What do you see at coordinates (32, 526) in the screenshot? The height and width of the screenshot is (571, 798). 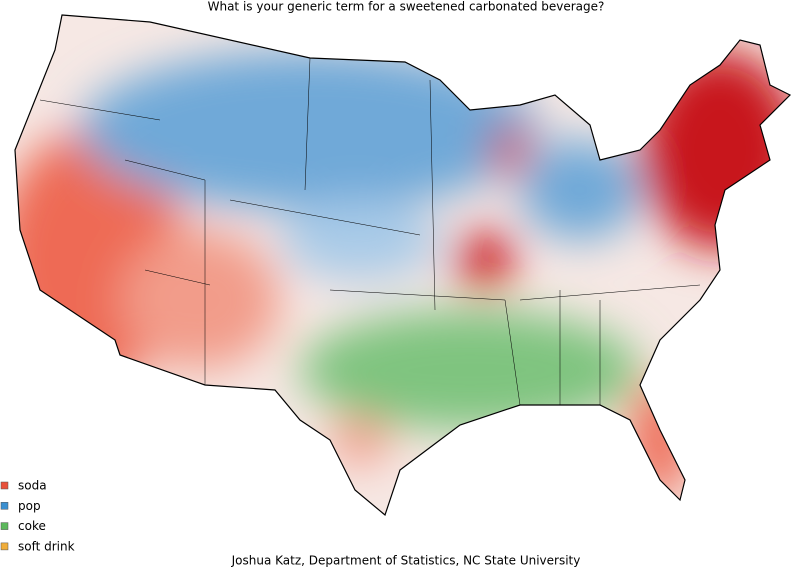 I see `legend-label: coke` at bounding box center [32, 526].